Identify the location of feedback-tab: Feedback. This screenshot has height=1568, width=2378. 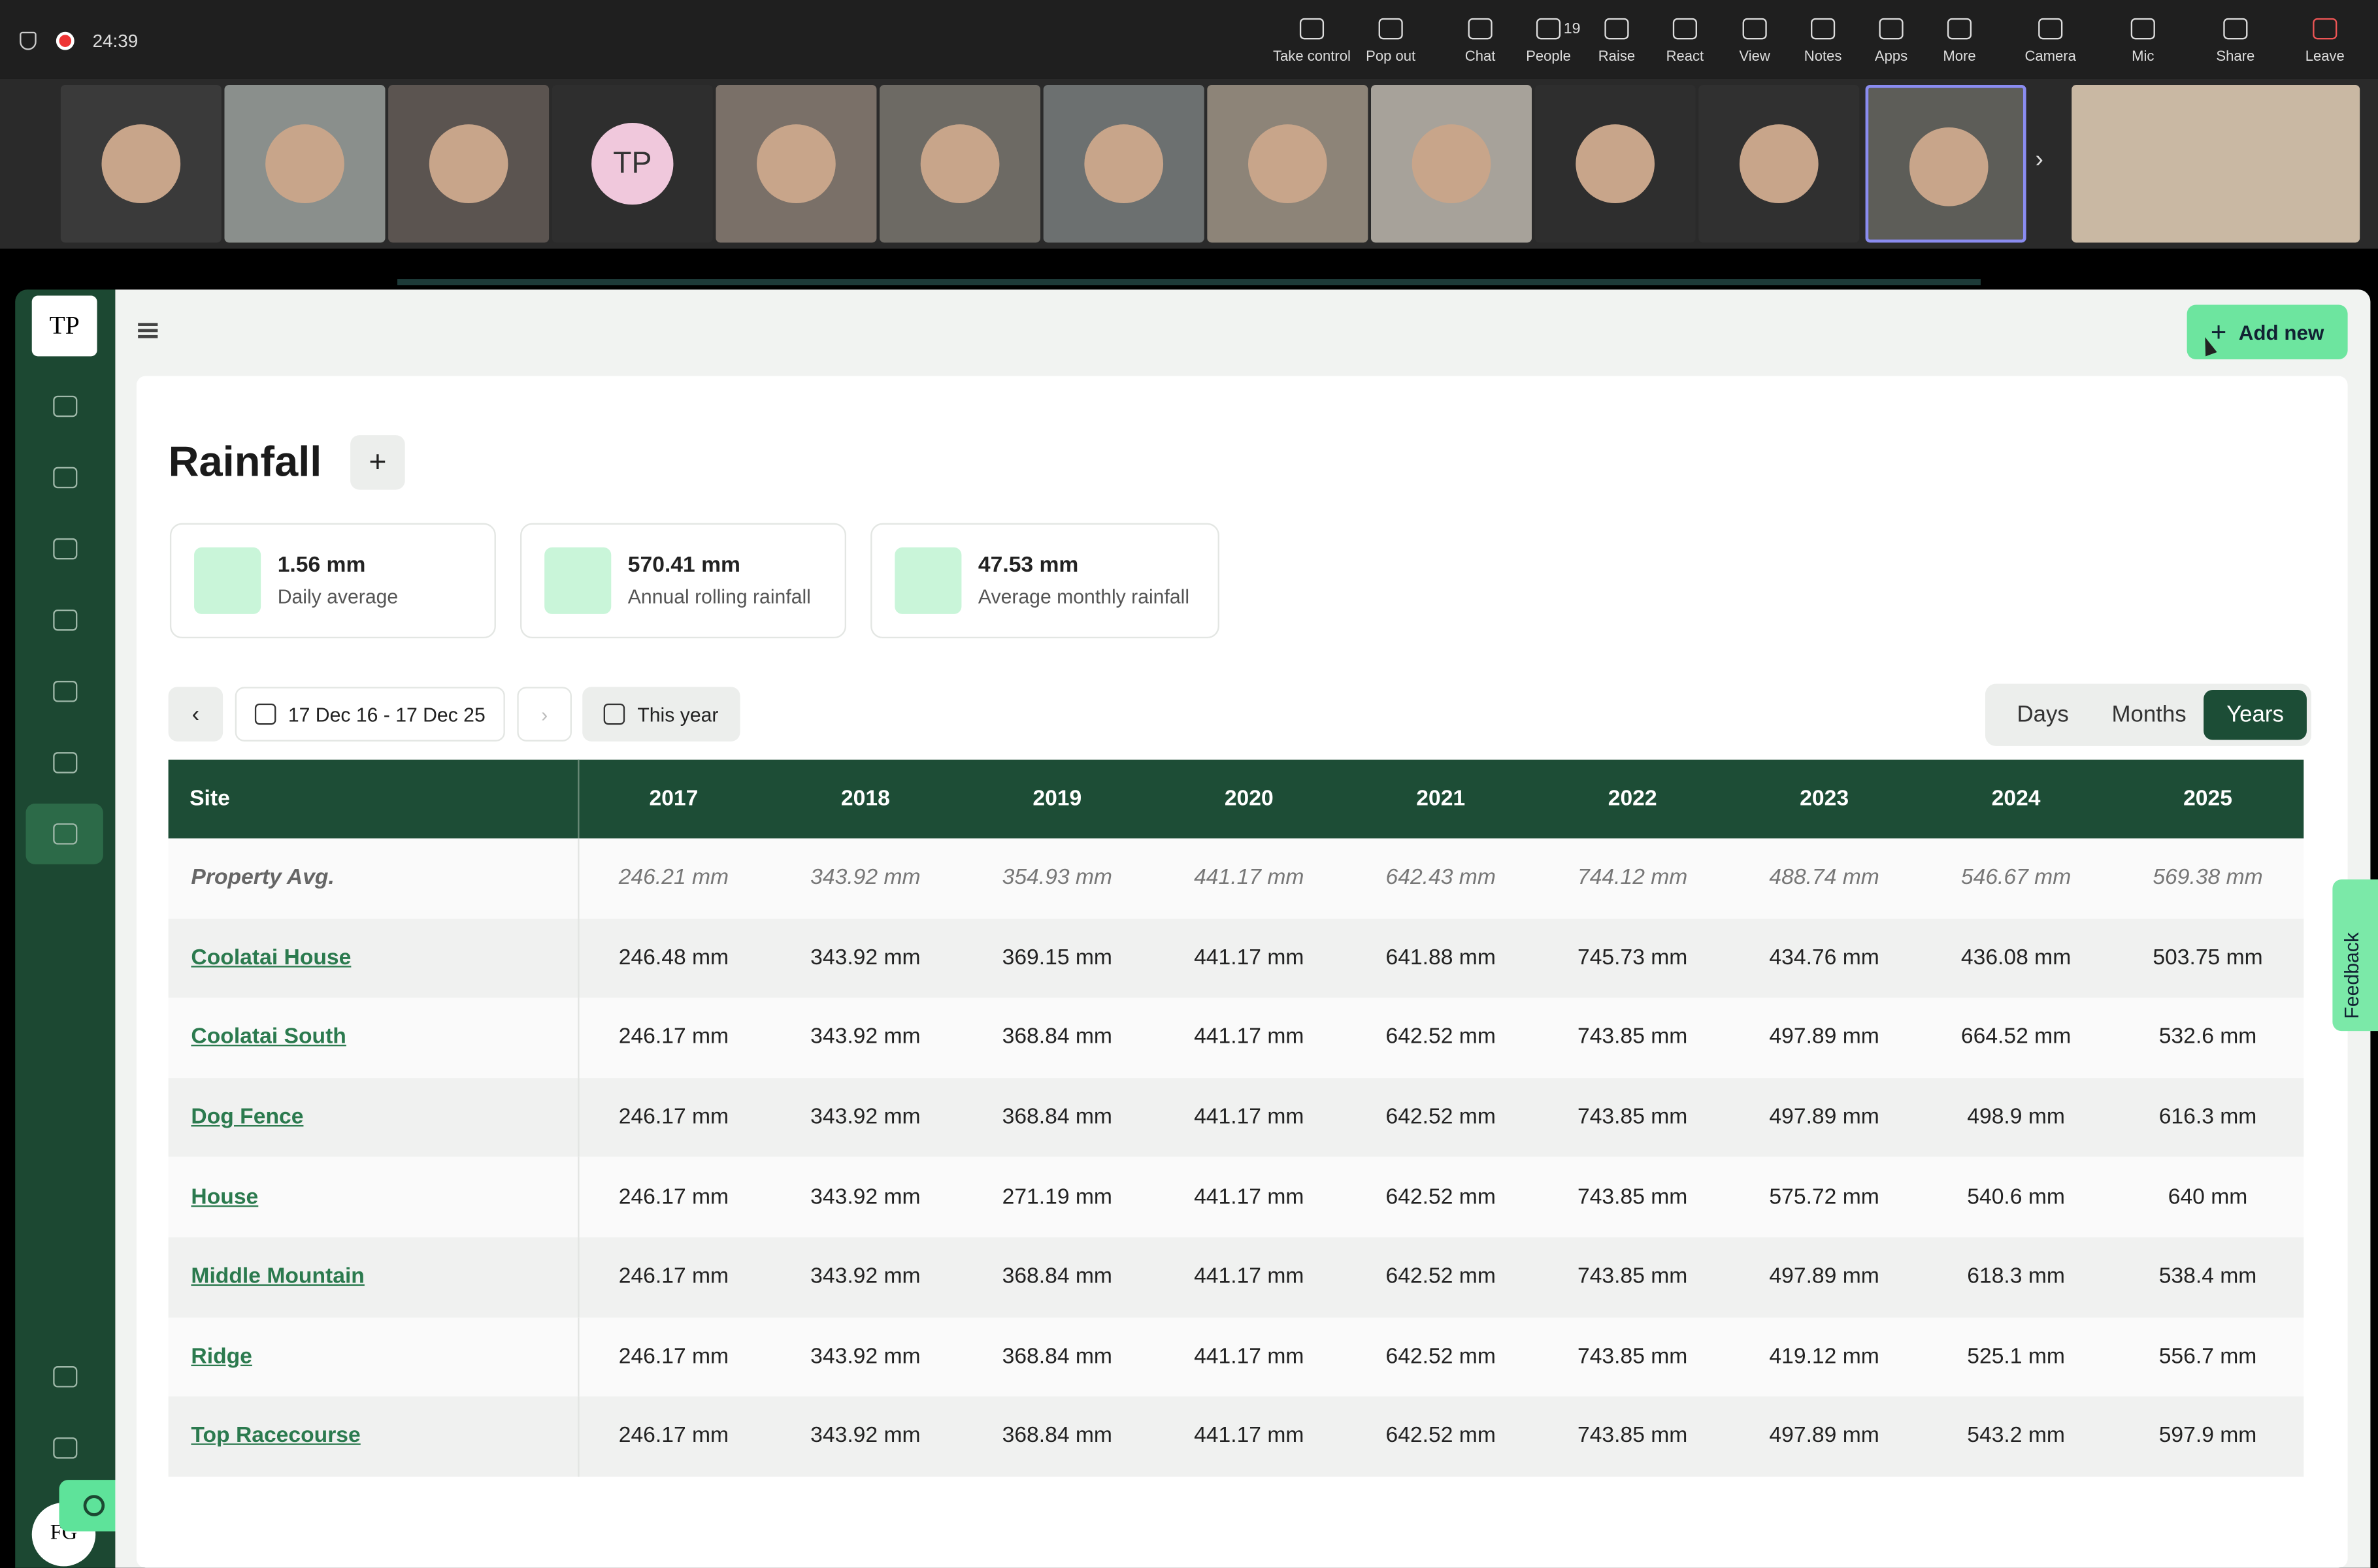
(2355, 955).